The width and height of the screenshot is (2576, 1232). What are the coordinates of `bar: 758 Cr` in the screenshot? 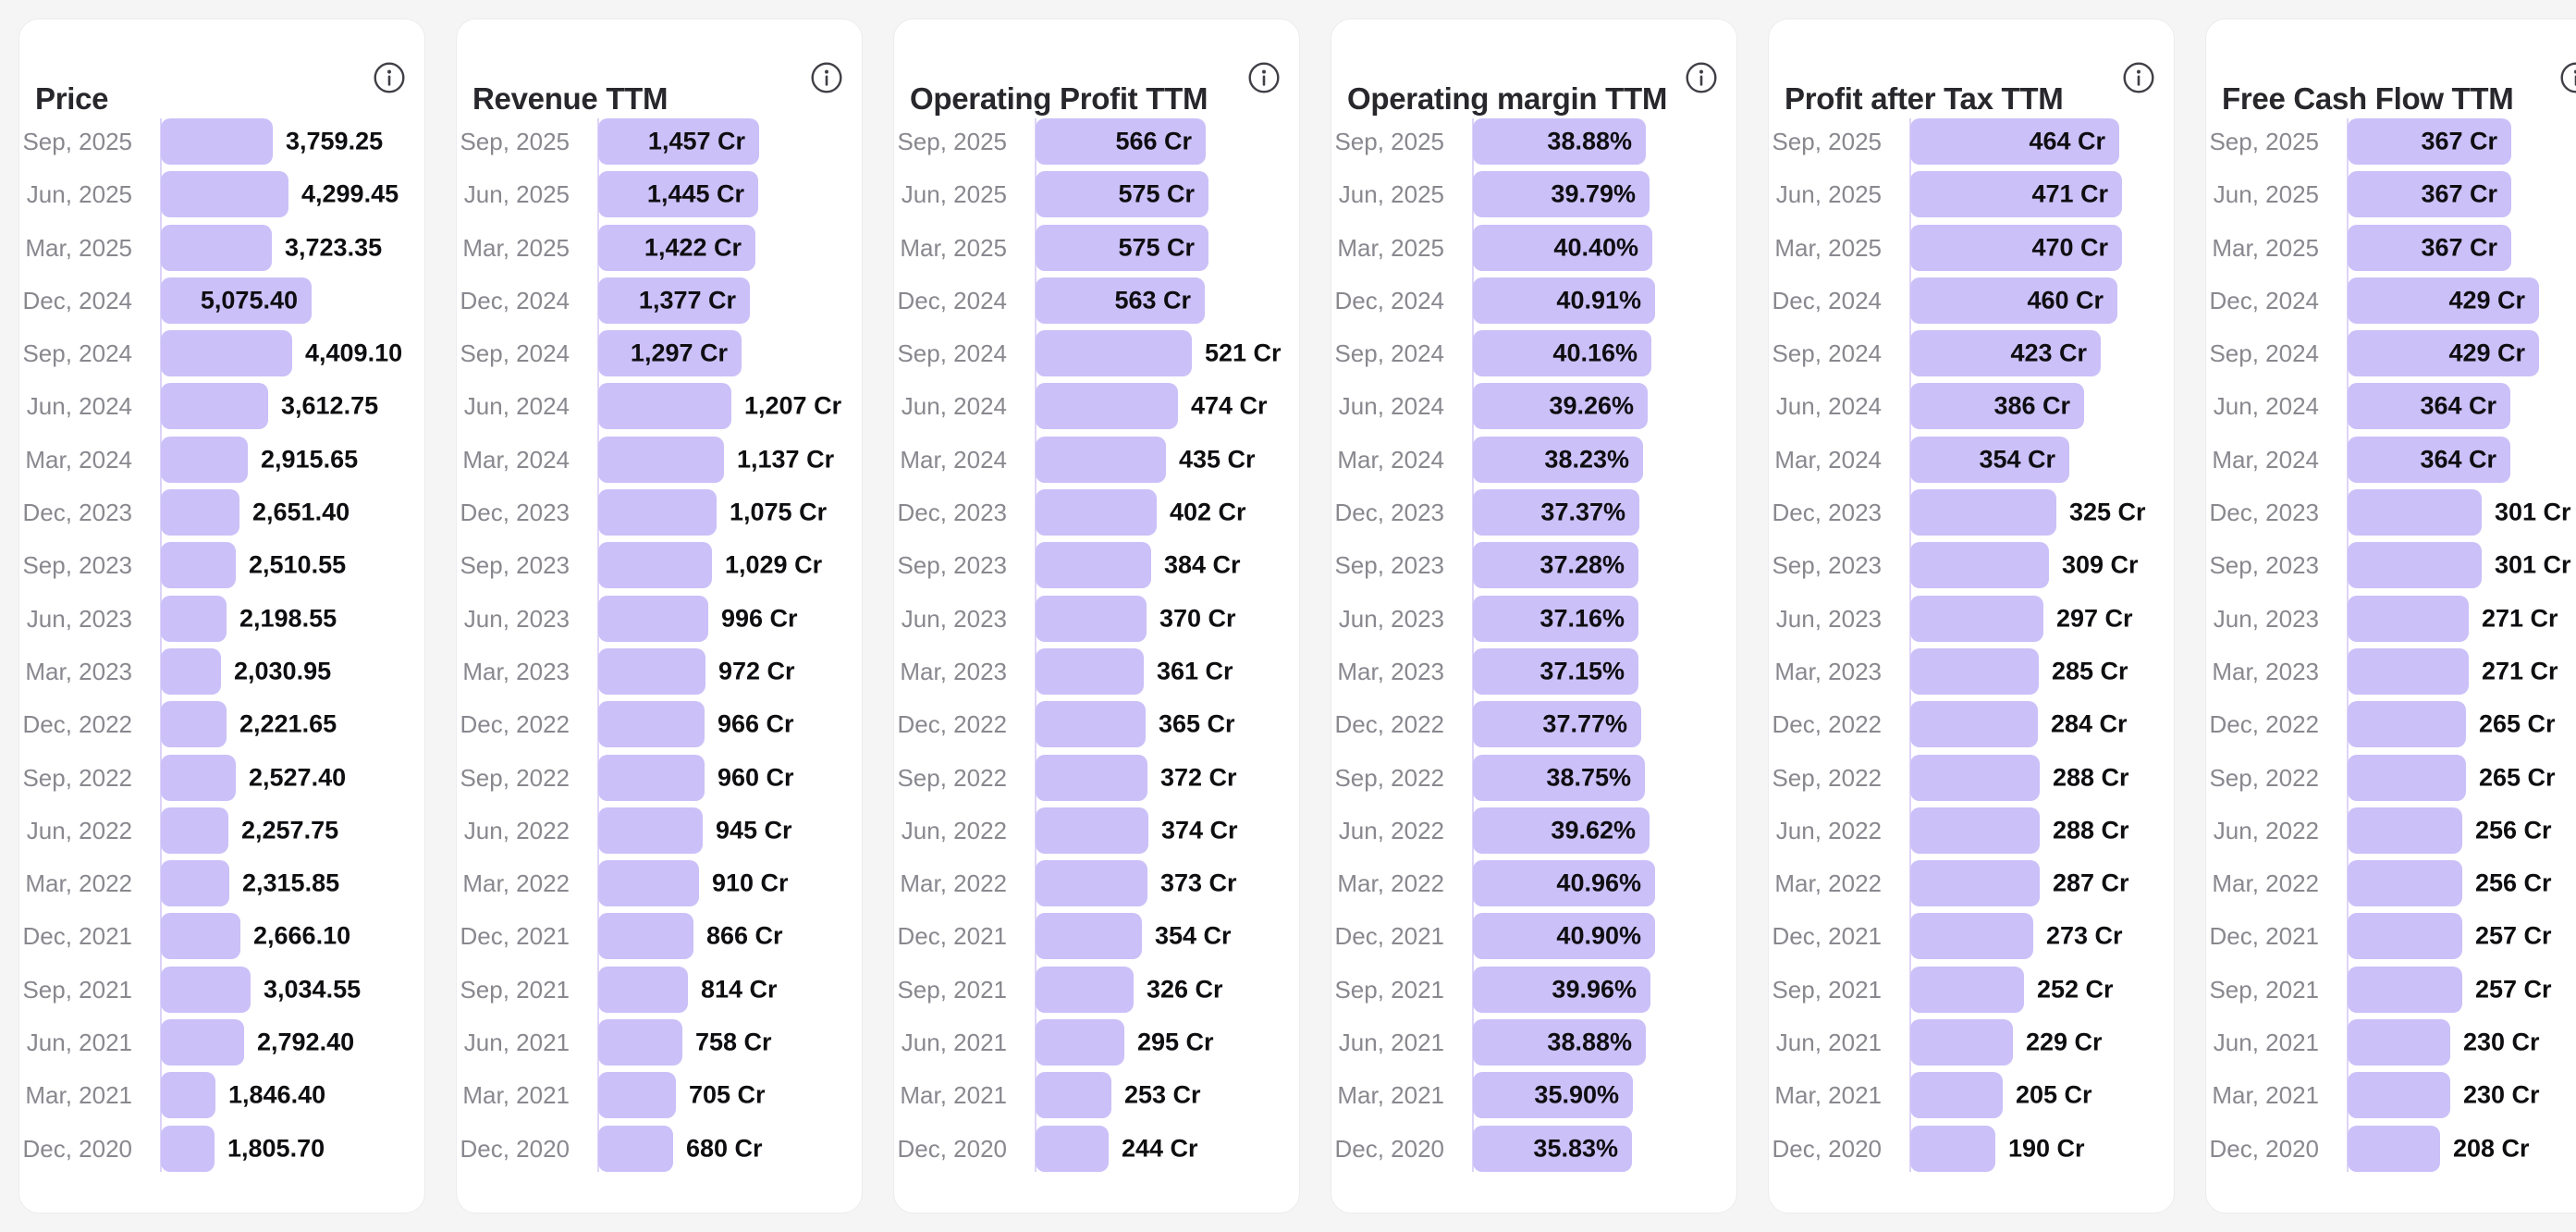 It's located at (685, 1043).